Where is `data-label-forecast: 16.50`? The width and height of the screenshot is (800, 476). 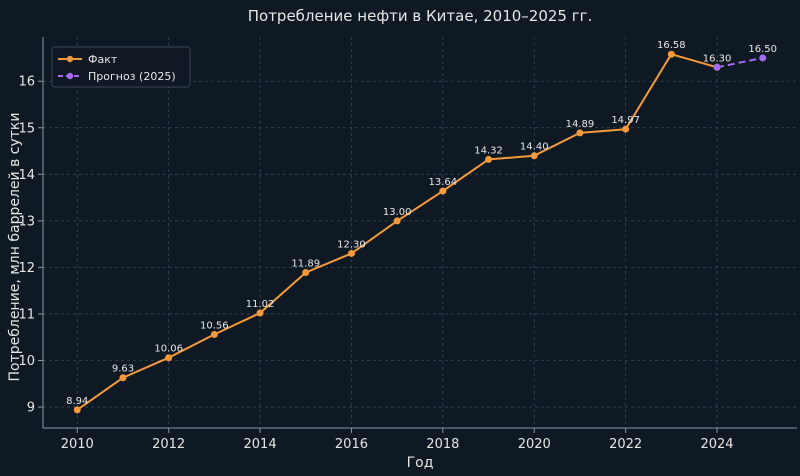 data-label-forecast: 16.50 is located at coordinates (762, 49).